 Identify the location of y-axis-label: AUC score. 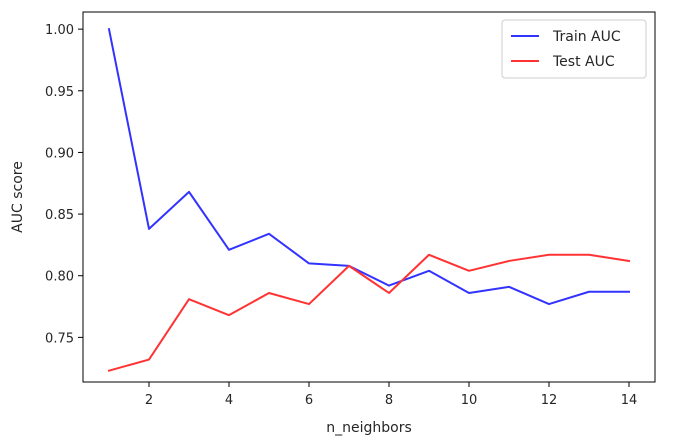
(18, 197).